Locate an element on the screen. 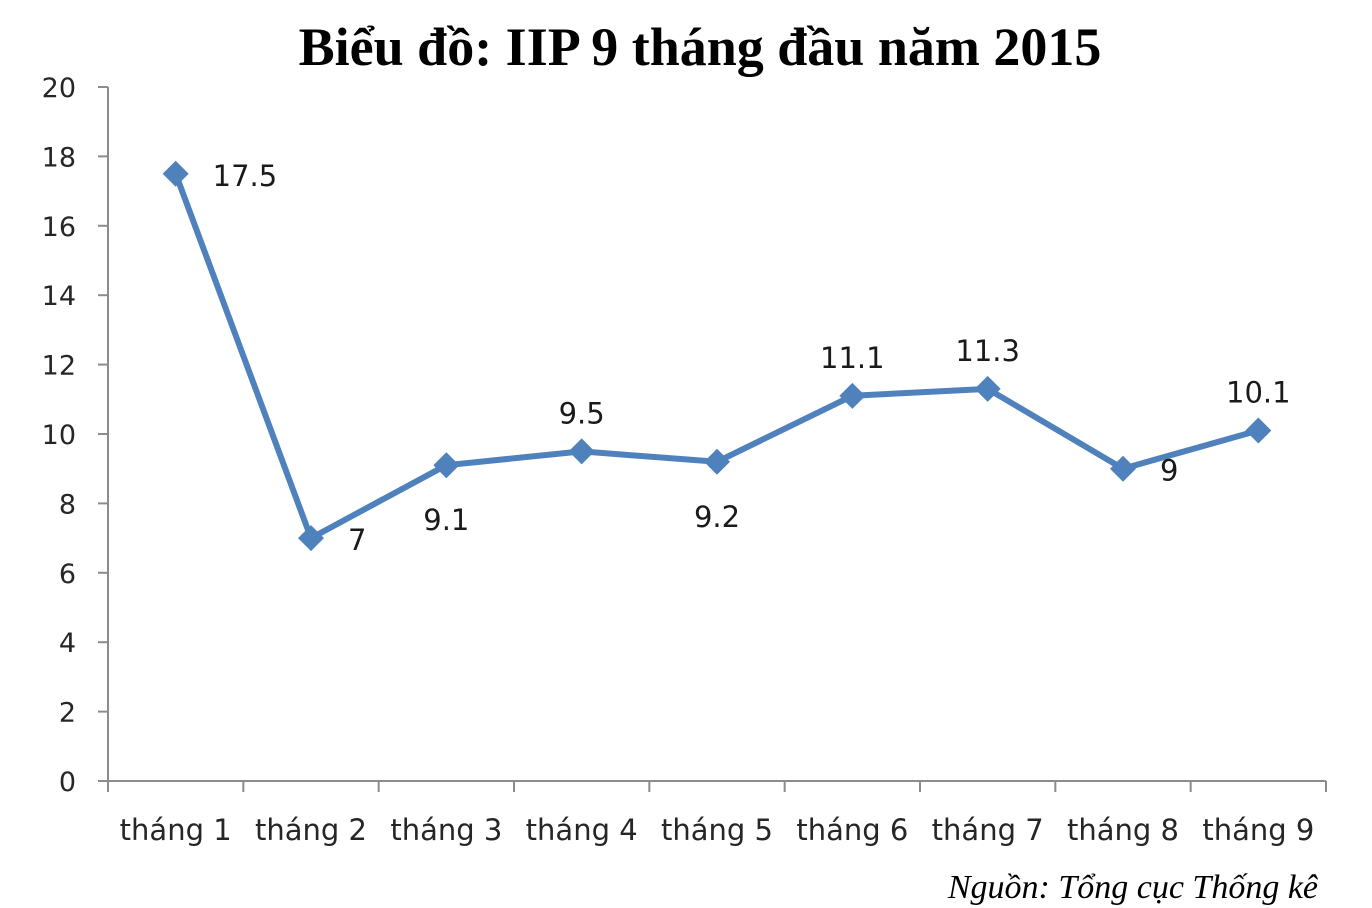  y-axis-ticks: 0 2 4 6 8 10 12 14 16 18 20 is located at coordinates (75, 435).